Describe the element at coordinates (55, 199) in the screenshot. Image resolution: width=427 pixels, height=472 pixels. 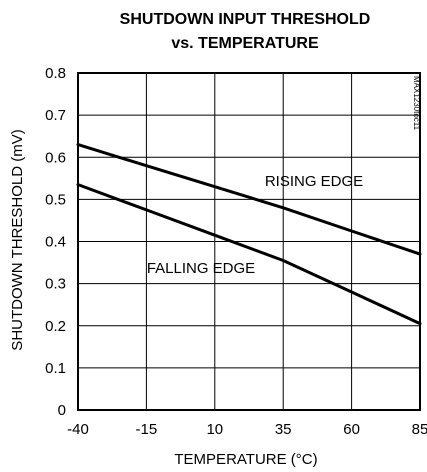
I see `y-tick-label: 0.5` at that location.